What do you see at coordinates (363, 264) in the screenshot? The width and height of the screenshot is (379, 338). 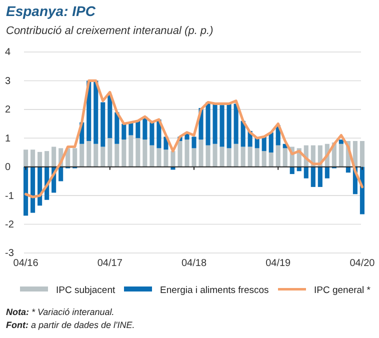 I see `x-tick-label: 04/20` at bounding box center [363, 264].